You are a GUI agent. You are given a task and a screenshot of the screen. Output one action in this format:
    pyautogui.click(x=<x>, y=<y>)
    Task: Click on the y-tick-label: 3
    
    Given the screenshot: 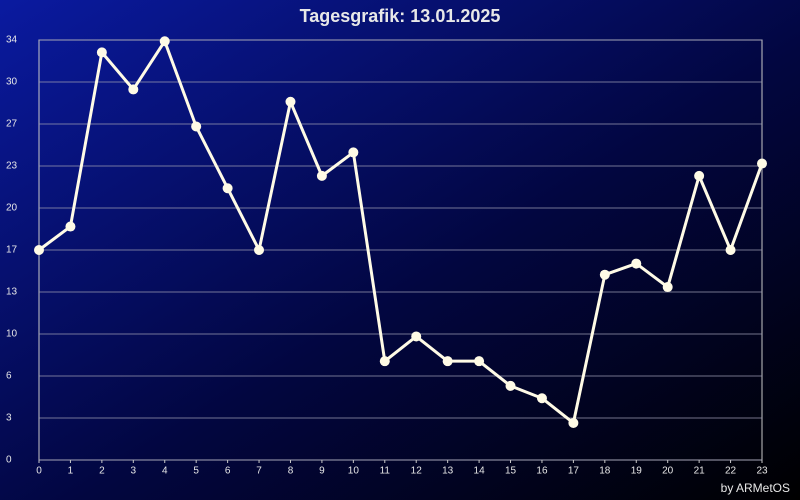 What is the action you would take?
    pyautogui.click(x=9, y=418)
    